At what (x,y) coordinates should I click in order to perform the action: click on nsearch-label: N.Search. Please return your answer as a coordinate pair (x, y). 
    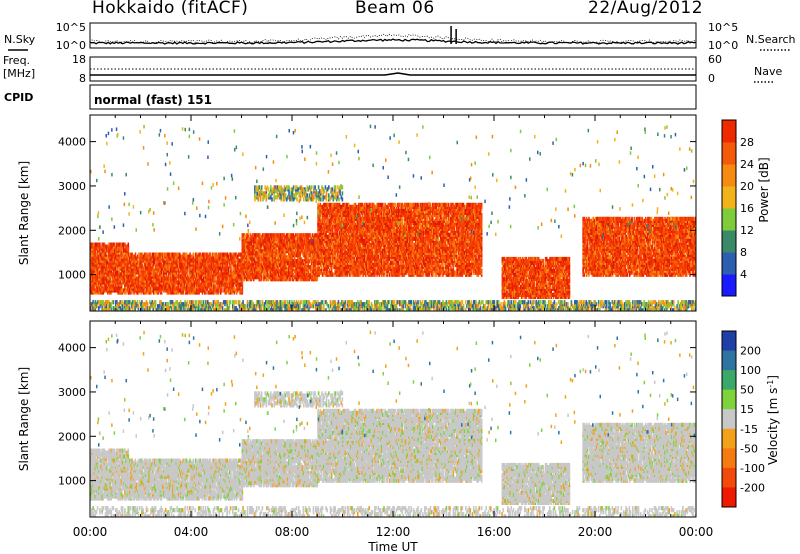
    Looking at the image, I should click on (771, 39).